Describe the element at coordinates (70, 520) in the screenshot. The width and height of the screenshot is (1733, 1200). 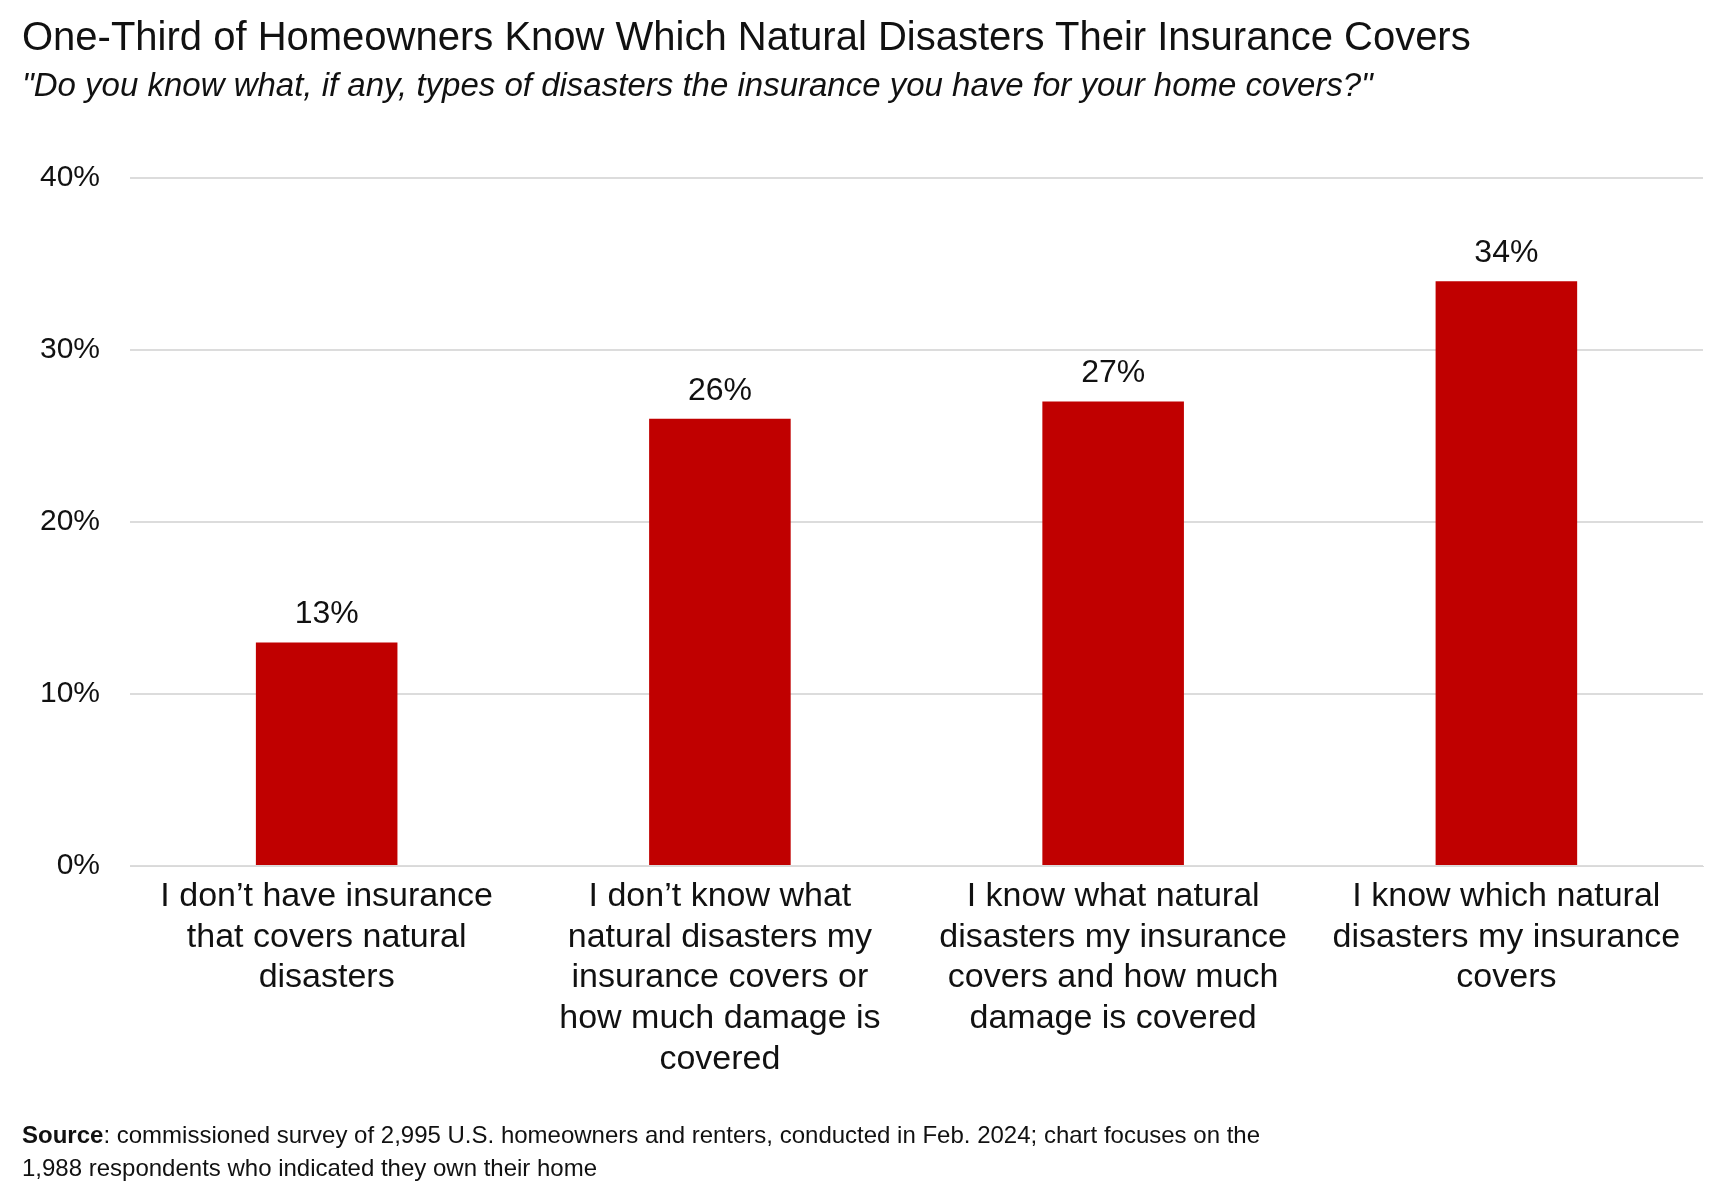
I see `y-tick-label: 20%` at that location.